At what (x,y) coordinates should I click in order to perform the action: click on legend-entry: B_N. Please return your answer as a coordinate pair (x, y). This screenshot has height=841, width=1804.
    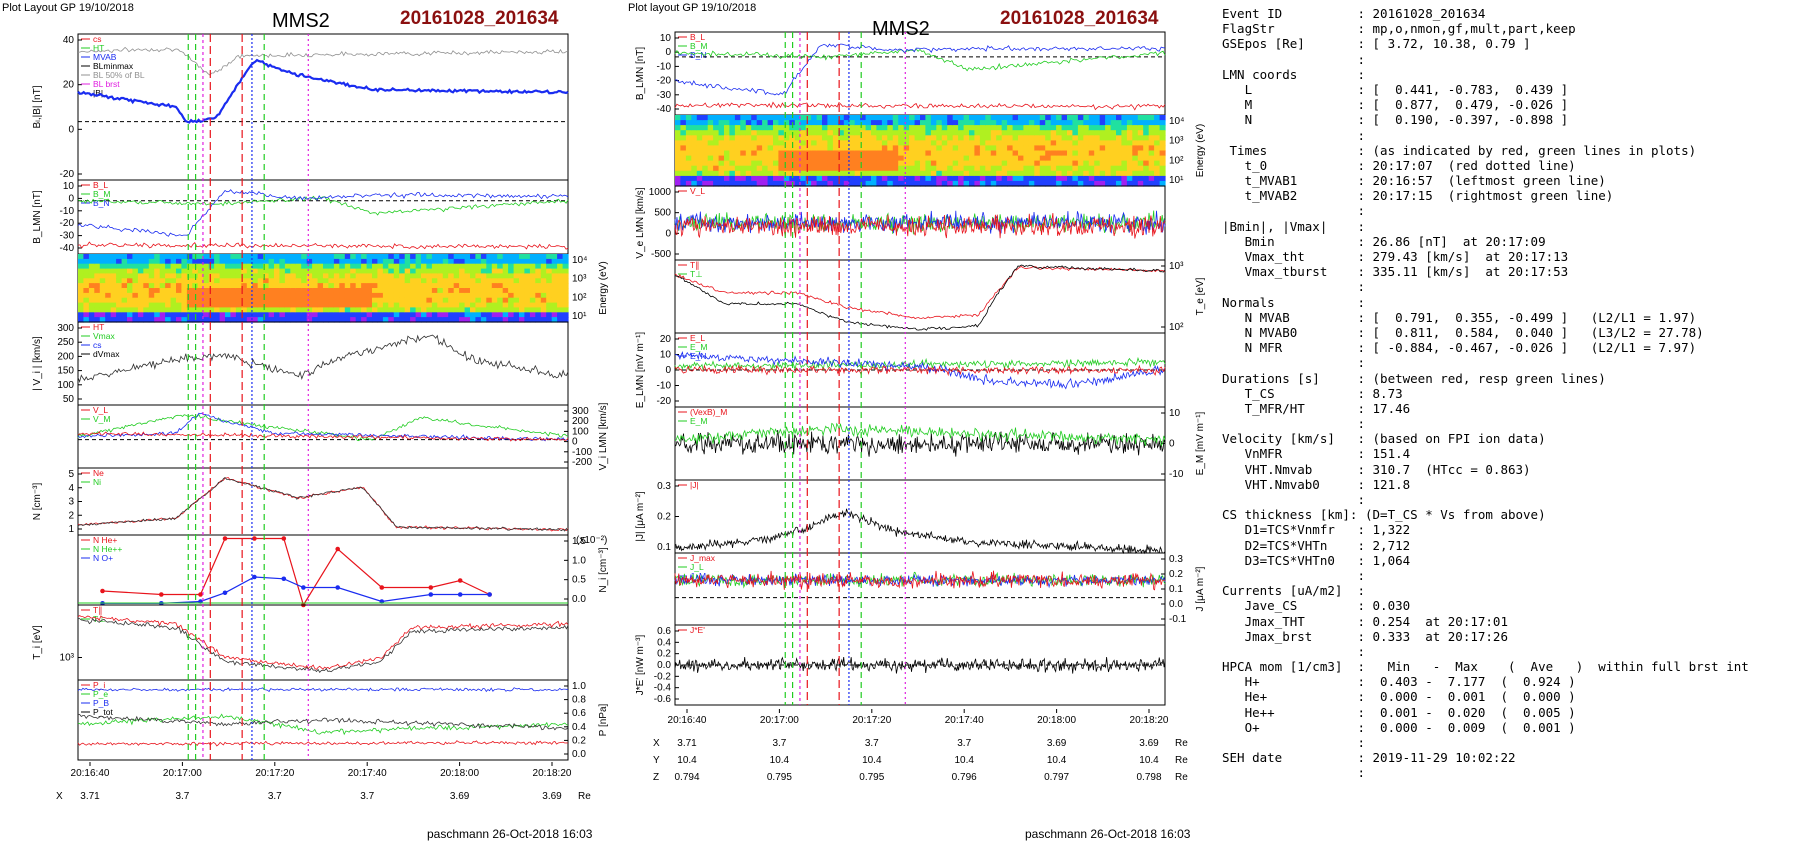
    Looking at the image, I should click on (101, 203).